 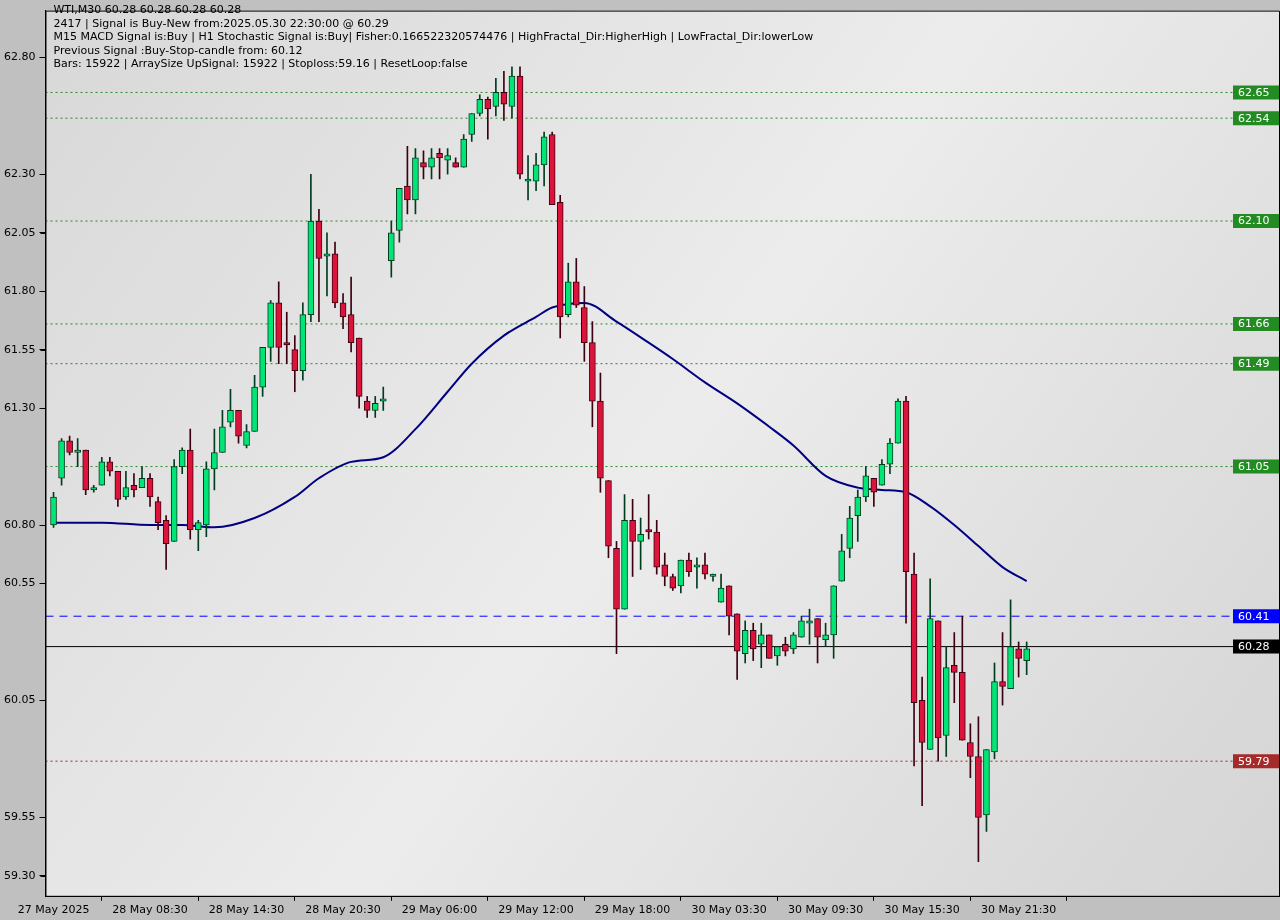 What do you see at coordinates (221, 23) in the screenshot?
I see `annotation: 2417 | Signal is Buy-New from:2025.05.30 22:30:00 @ 60.29` at bounding box center [221, 23].